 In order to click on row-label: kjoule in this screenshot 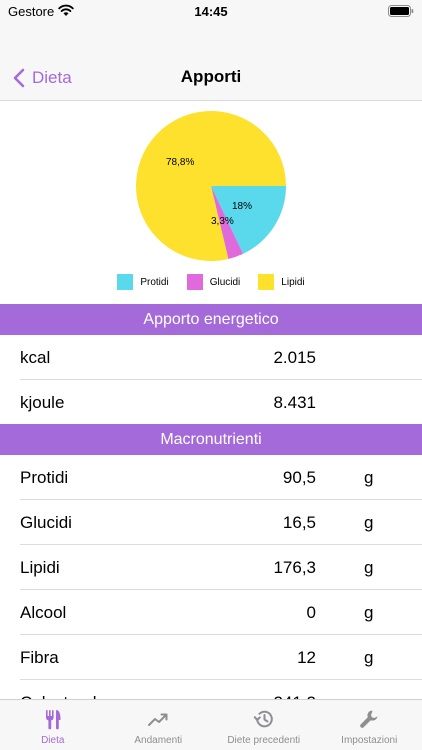, I will do `click(42, 402)`.